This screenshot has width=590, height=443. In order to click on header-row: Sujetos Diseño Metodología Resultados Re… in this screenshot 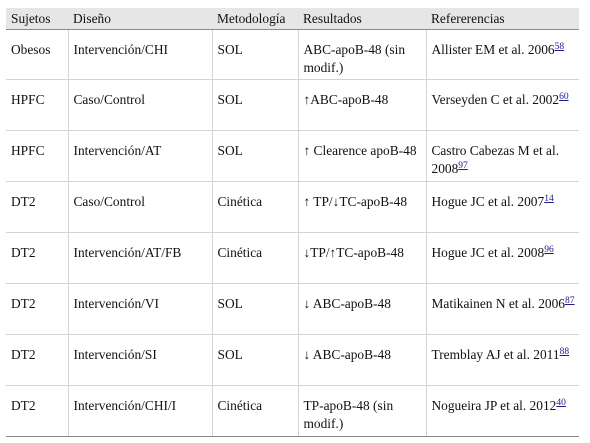, I will do `click(292, 19)`.